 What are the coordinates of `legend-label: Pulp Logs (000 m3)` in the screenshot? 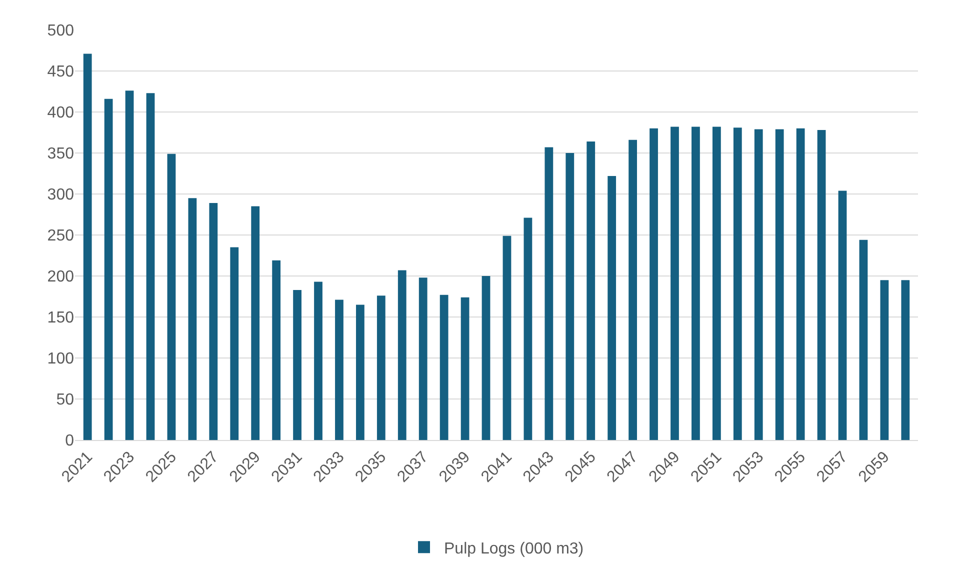 It's located at (514, 549).